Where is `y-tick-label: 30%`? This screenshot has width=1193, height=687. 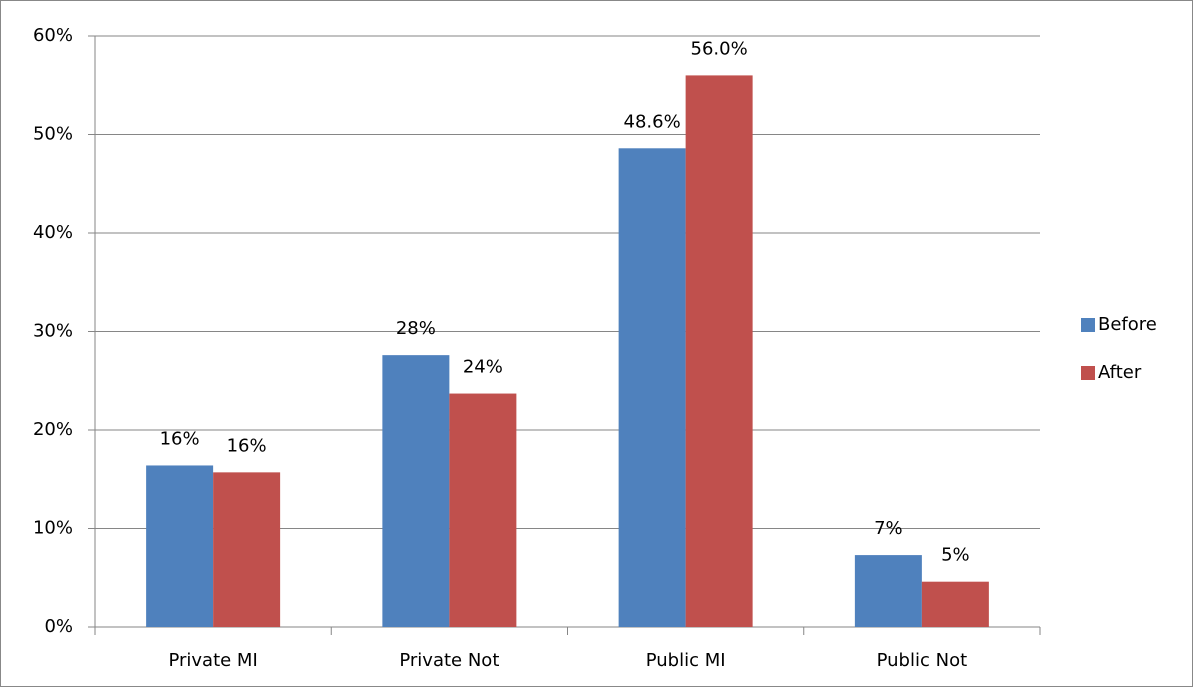 y-tick-label: 30% is located at coordinates (53, 331).